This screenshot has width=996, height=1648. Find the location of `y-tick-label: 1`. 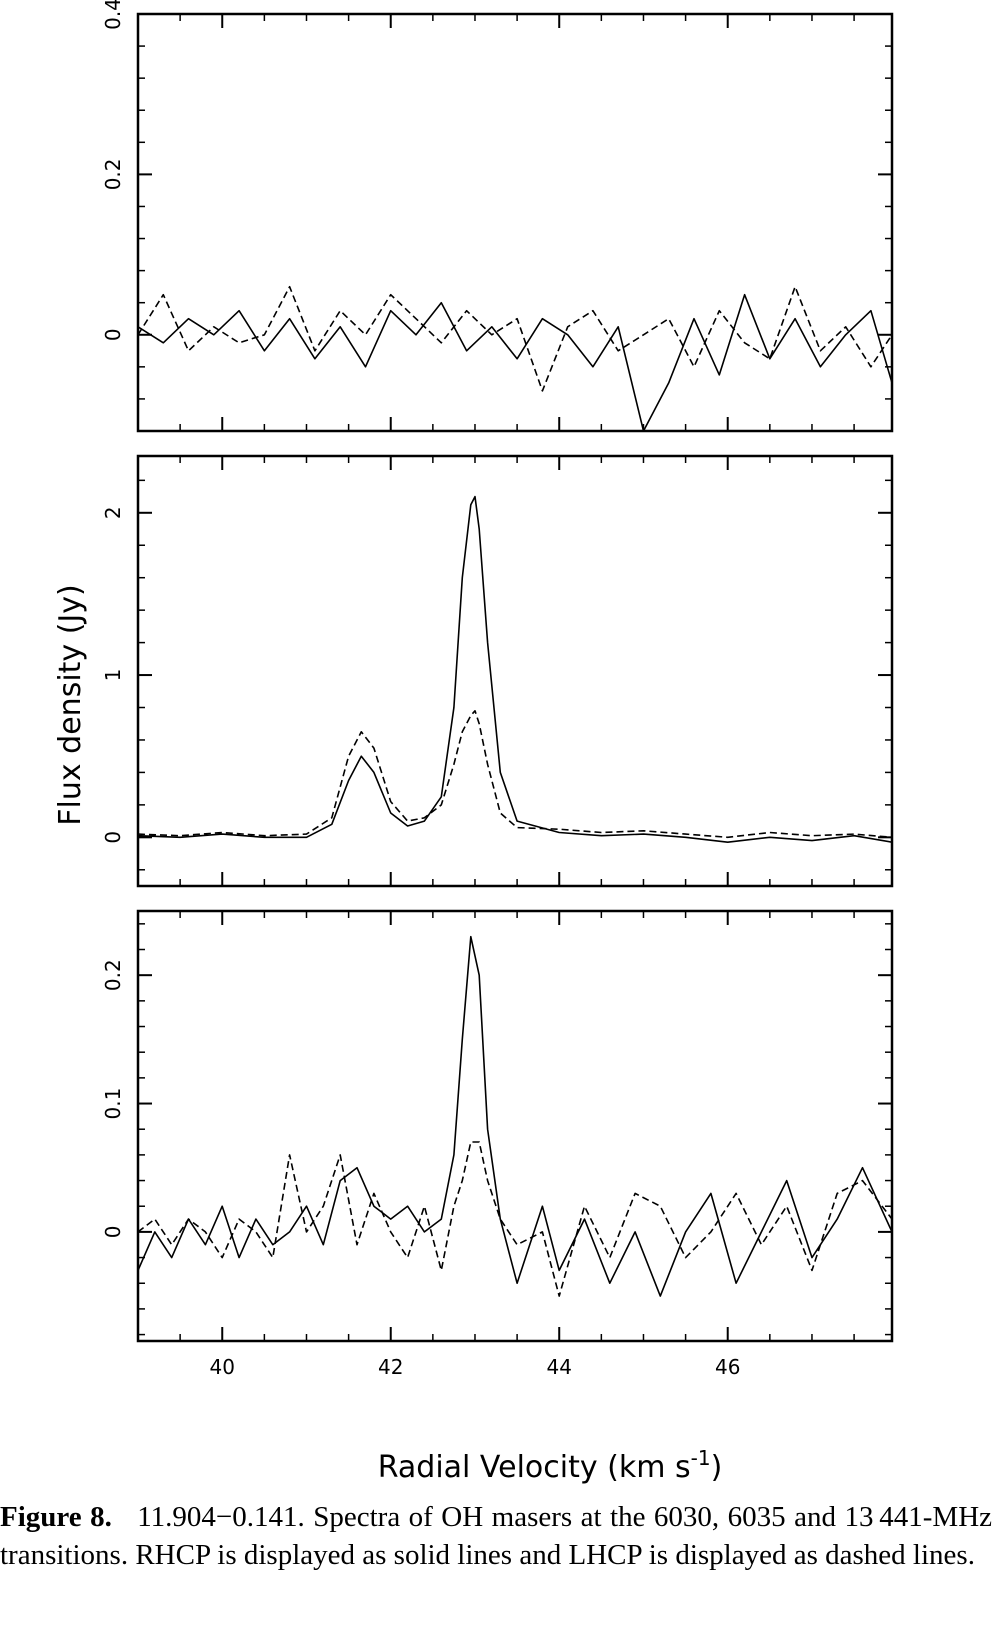

y-tick-label: 1 is located at coordinates (113, 675).